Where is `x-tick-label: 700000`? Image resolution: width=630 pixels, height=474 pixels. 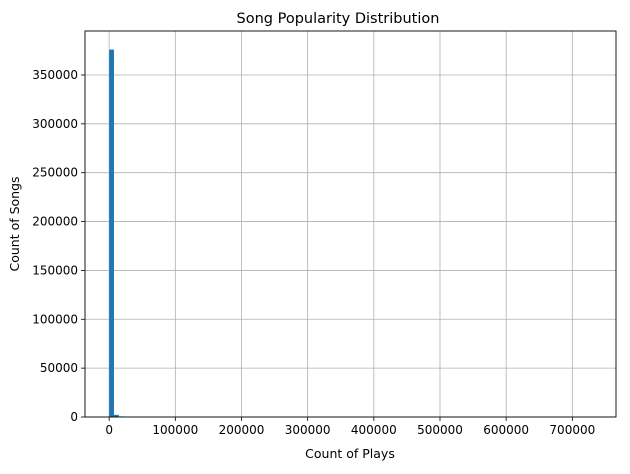
x-tick-label: 700000 is located at coordinates (572, 430).